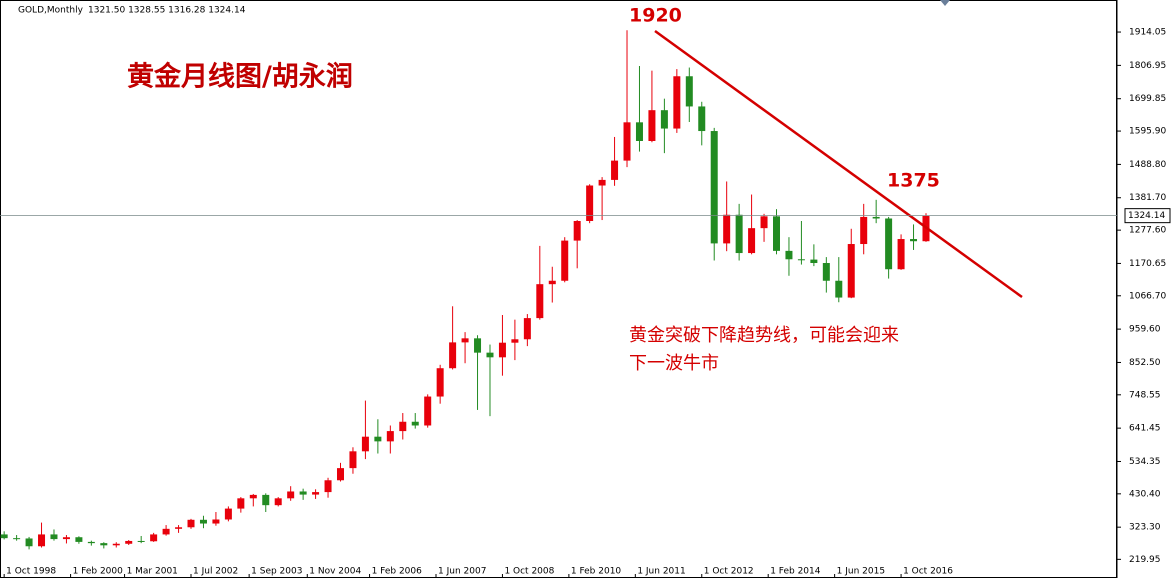 This screenshot has height=580, width=1172. I want to click on y-tick-label: 959.60, so click(1145, 330).